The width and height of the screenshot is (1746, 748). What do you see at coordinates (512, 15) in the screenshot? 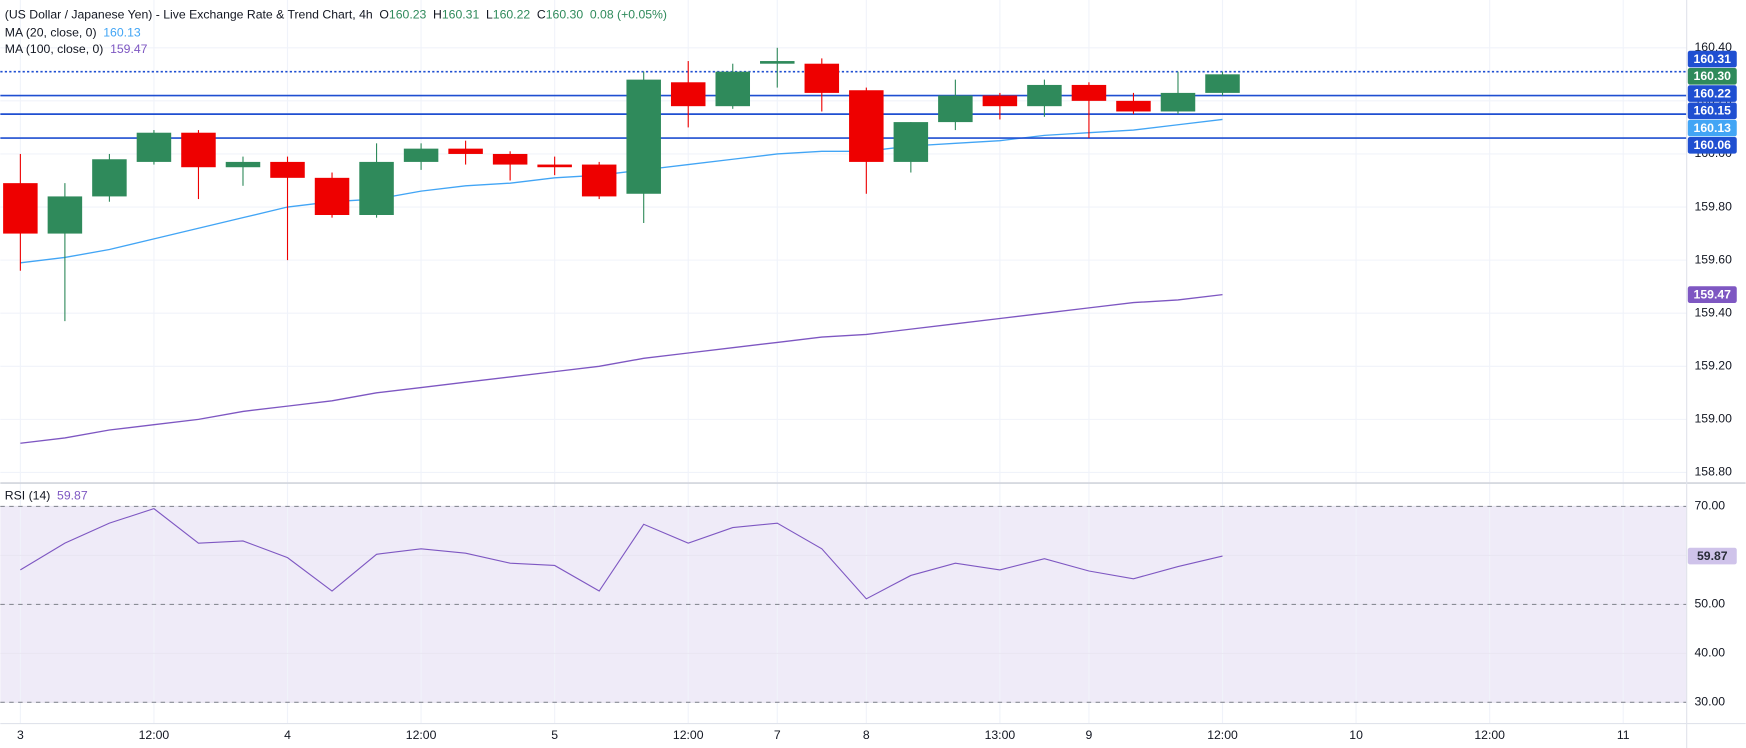
I see `ohlc-value: 160.22` at bounding box center [512, 15].